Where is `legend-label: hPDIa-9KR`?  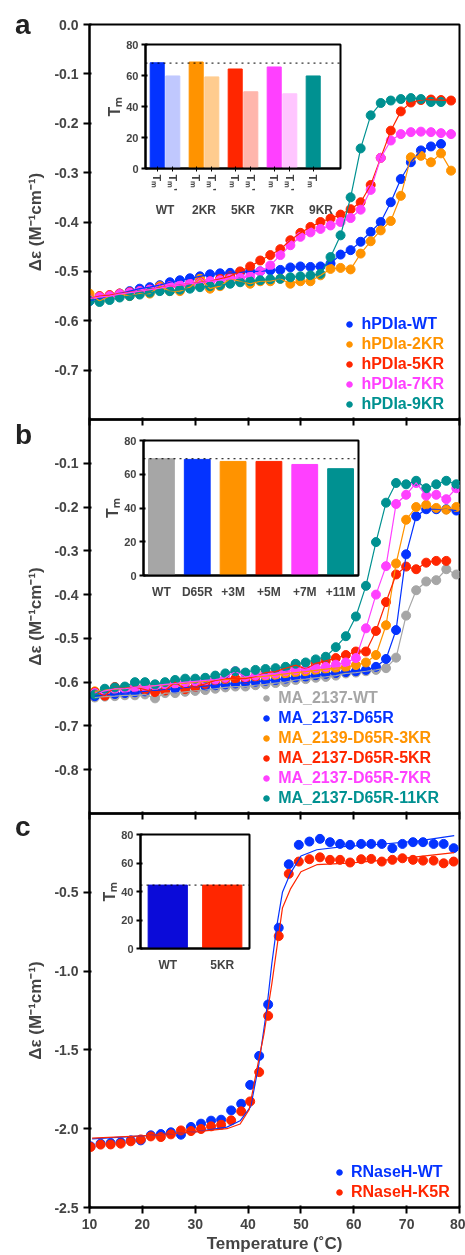
legend-label: hPDIa-9KR is located at coordinates (403, 404).